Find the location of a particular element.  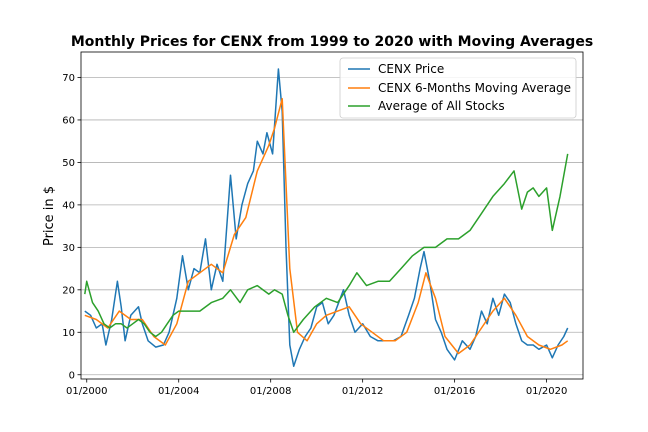

x-tick-label: 01/2020 is located at coordinates (547, 391).